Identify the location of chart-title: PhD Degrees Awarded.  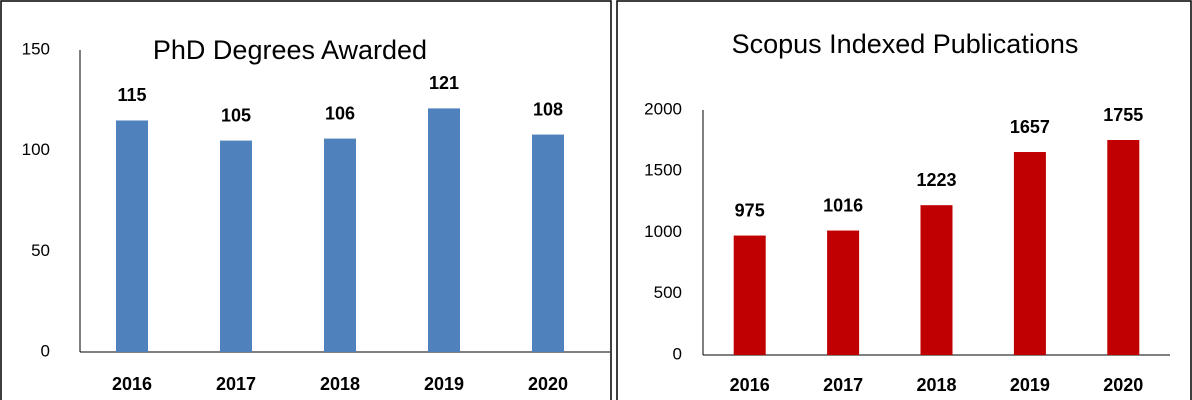
(290, 50).